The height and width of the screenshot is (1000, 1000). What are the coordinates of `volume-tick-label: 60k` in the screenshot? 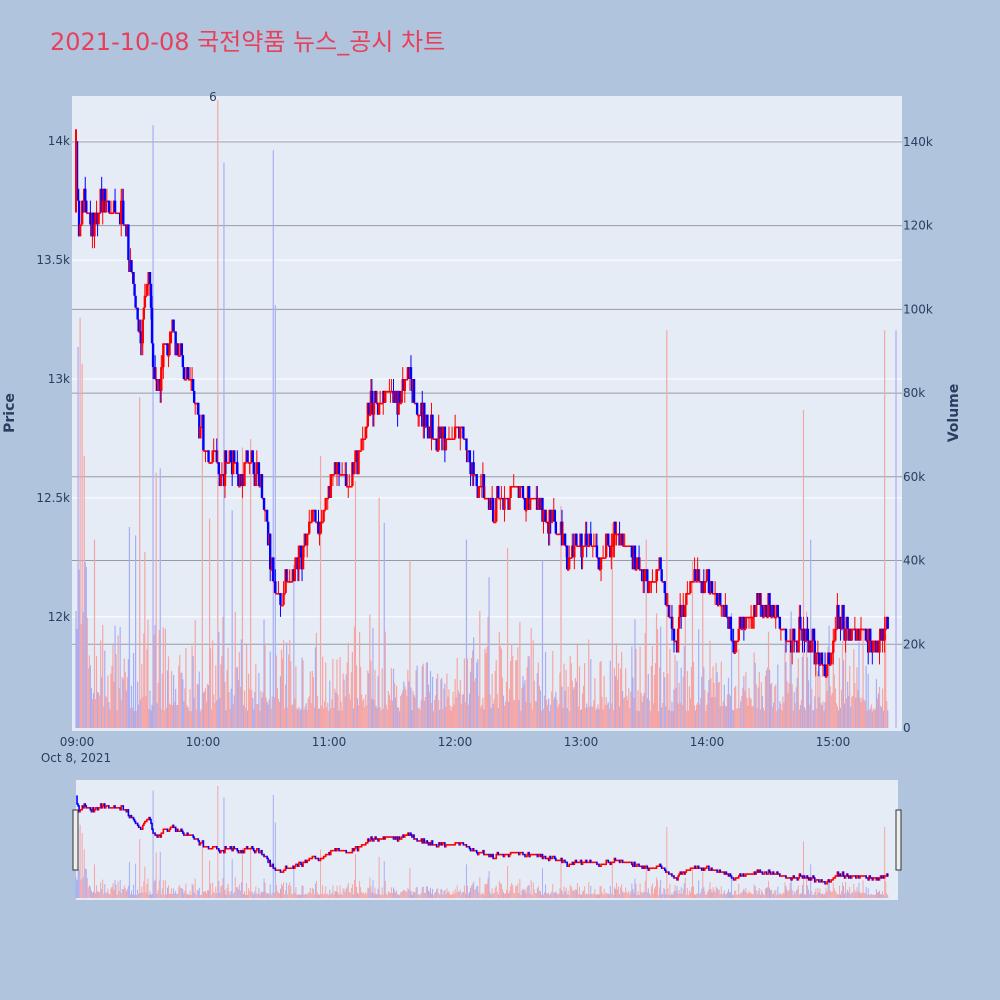 It's located at (914, 477).